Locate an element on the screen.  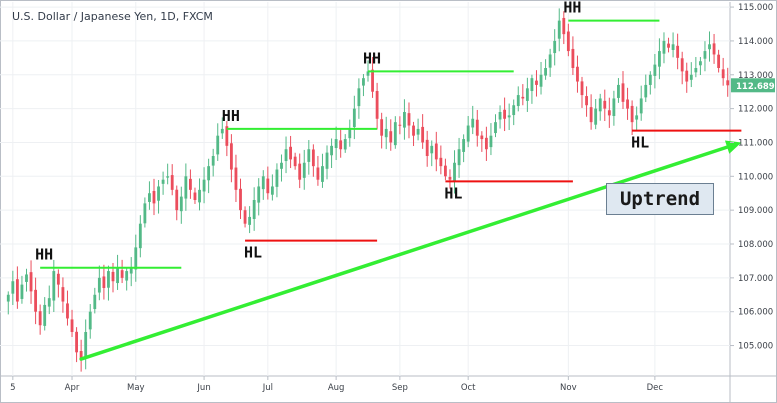
price-tick-label: 108.000 is located at coordinates (755, 245).